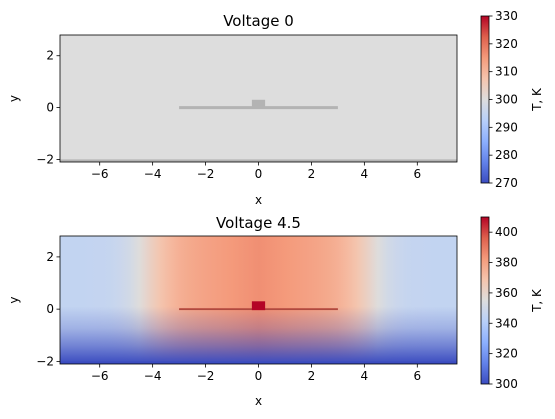  I want to click on colorbar-tick-label: 280, so click(506, 155).